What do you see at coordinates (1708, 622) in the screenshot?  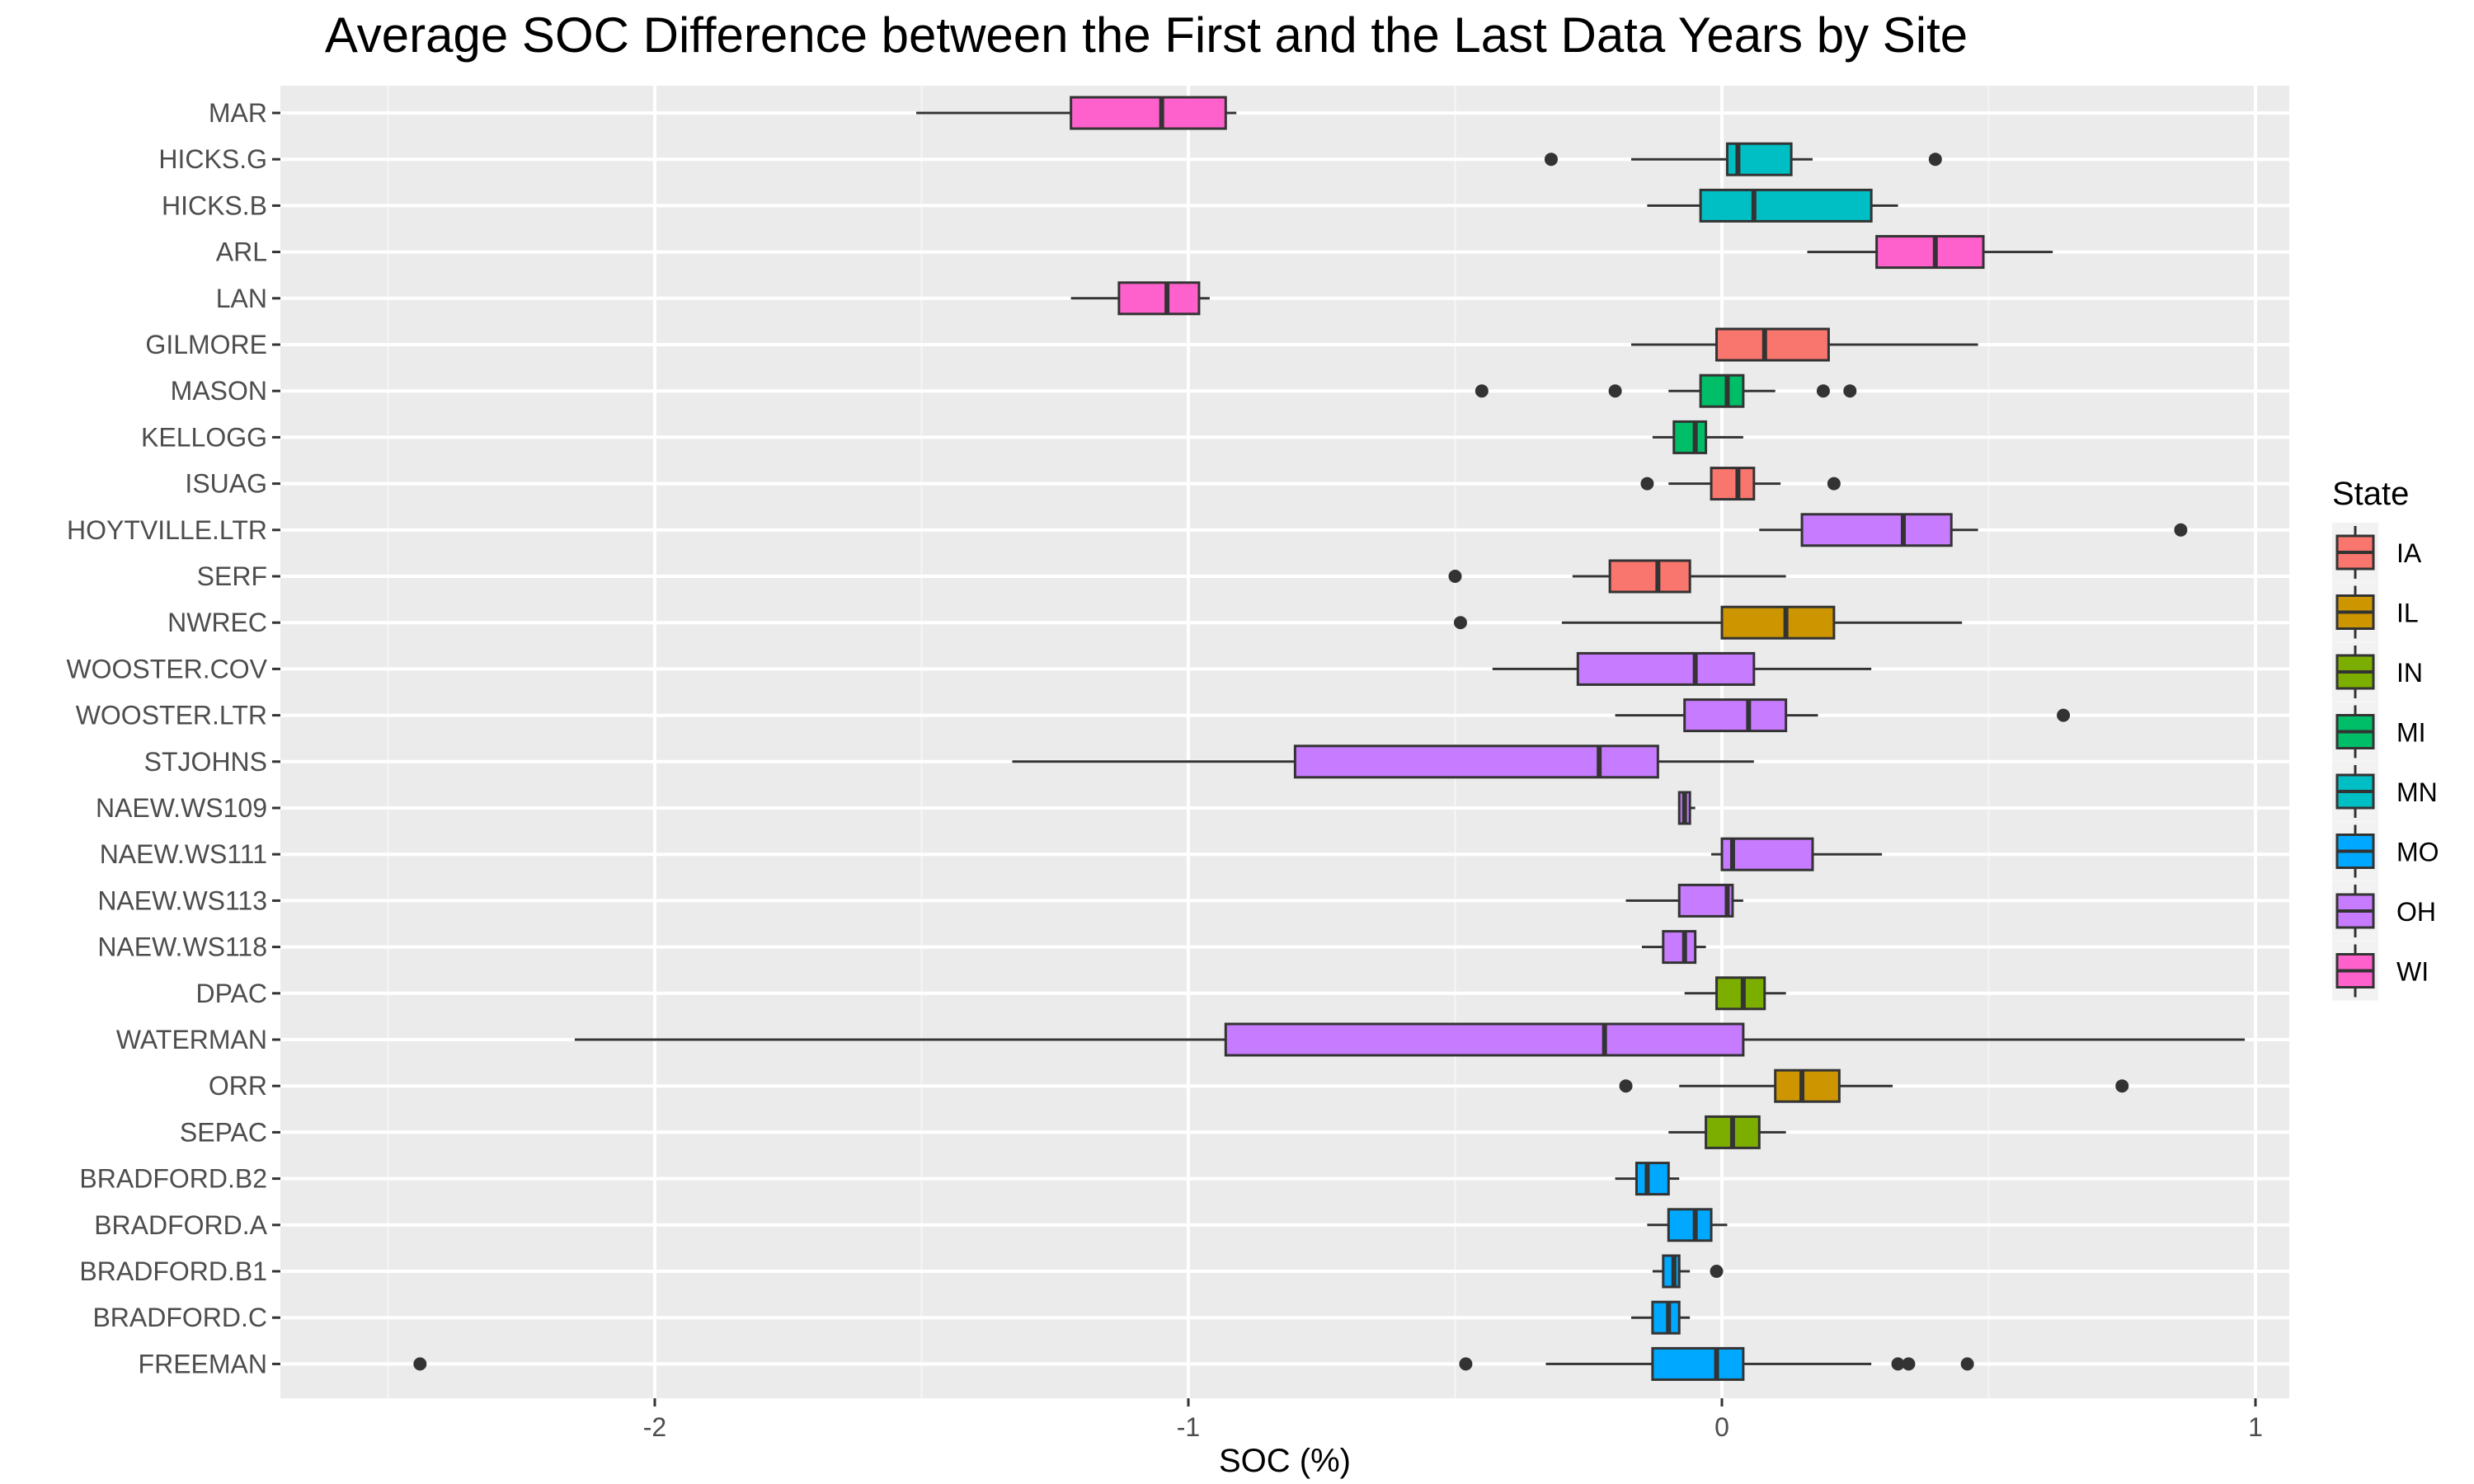 I see `box-nwrec` at bounding box center [1708, 622].